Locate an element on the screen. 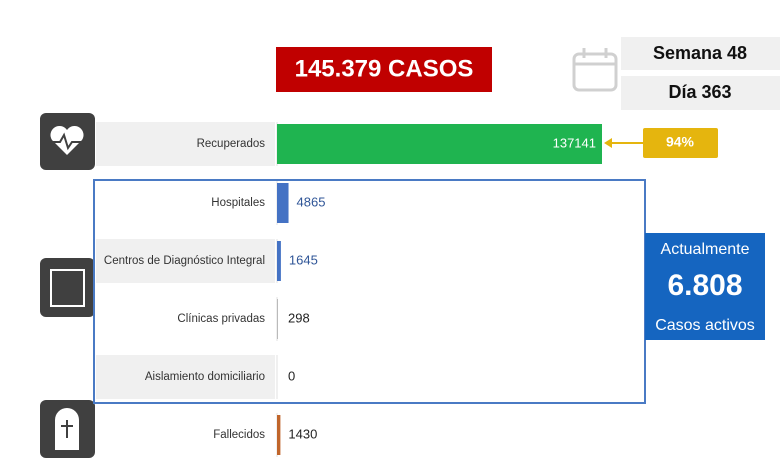 The image size is (780, 470). cross is located at coordinates (67, 429).